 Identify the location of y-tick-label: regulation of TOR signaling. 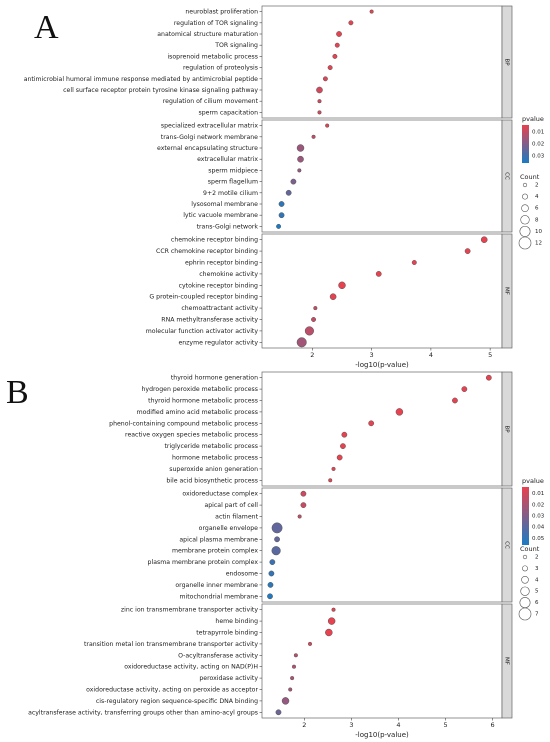
(216, 23).